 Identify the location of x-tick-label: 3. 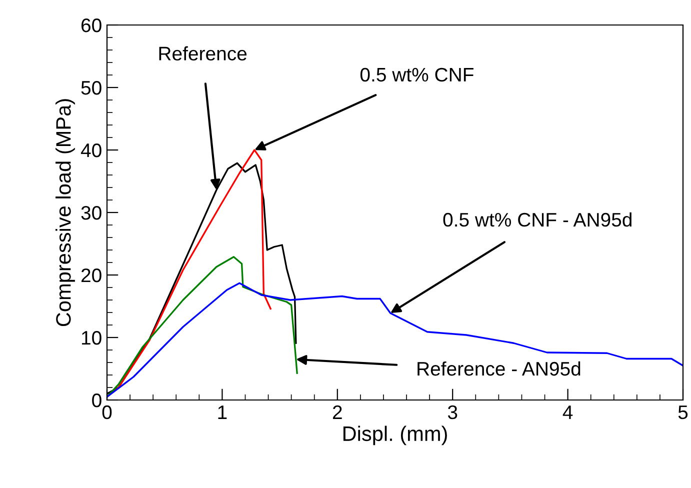
(453, 412).